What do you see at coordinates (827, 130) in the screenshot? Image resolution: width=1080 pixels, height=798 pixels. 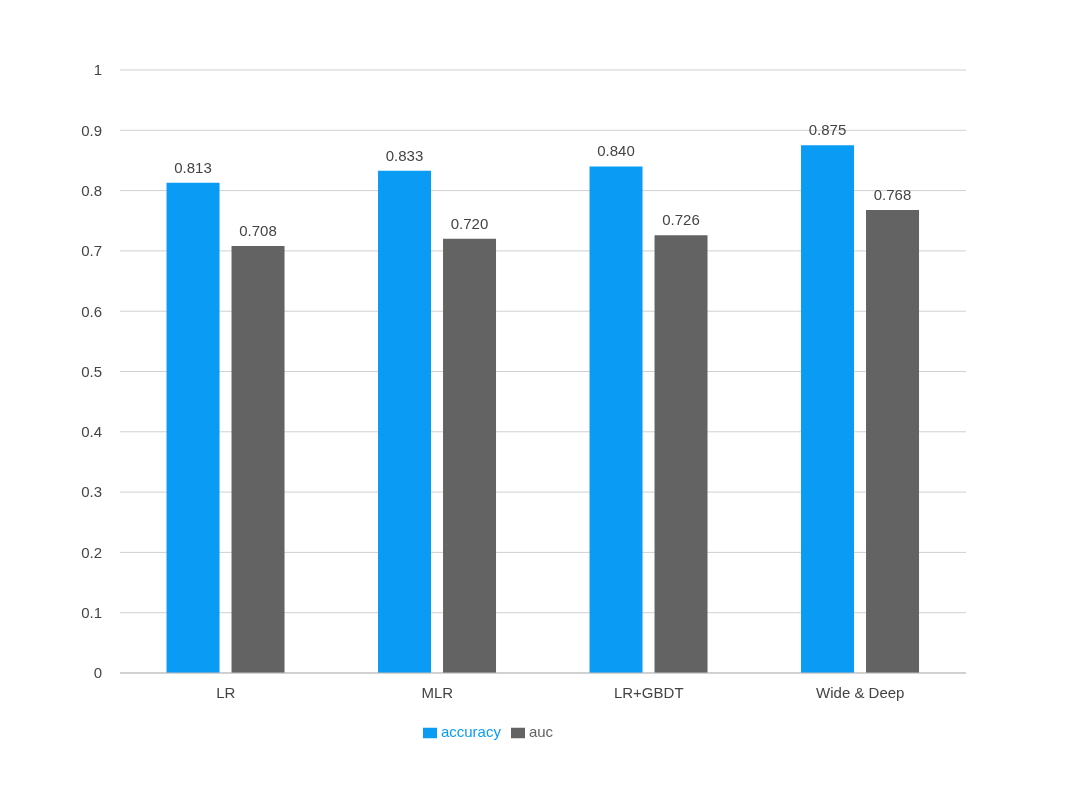 I see `data-label: 0.875` at bounding box center [827, 130].